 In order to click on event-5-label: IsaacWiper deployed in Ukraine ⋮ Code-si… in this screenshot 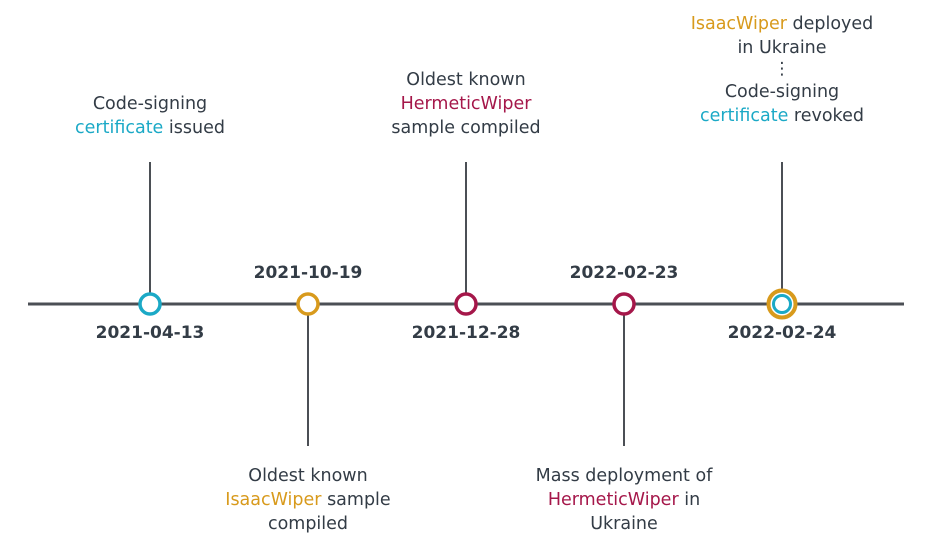, I will do `click(782, 70)`.